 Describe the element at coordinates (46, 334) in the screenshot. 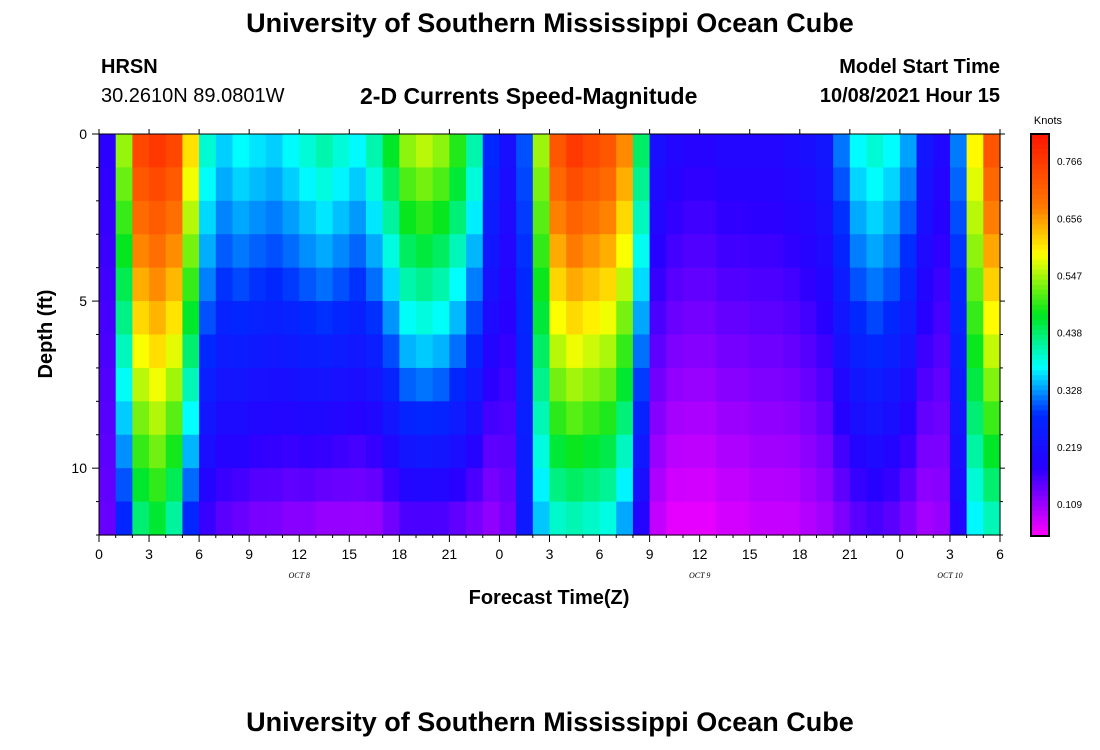

I see `y-axis-label: Depth (ft)` at that location.